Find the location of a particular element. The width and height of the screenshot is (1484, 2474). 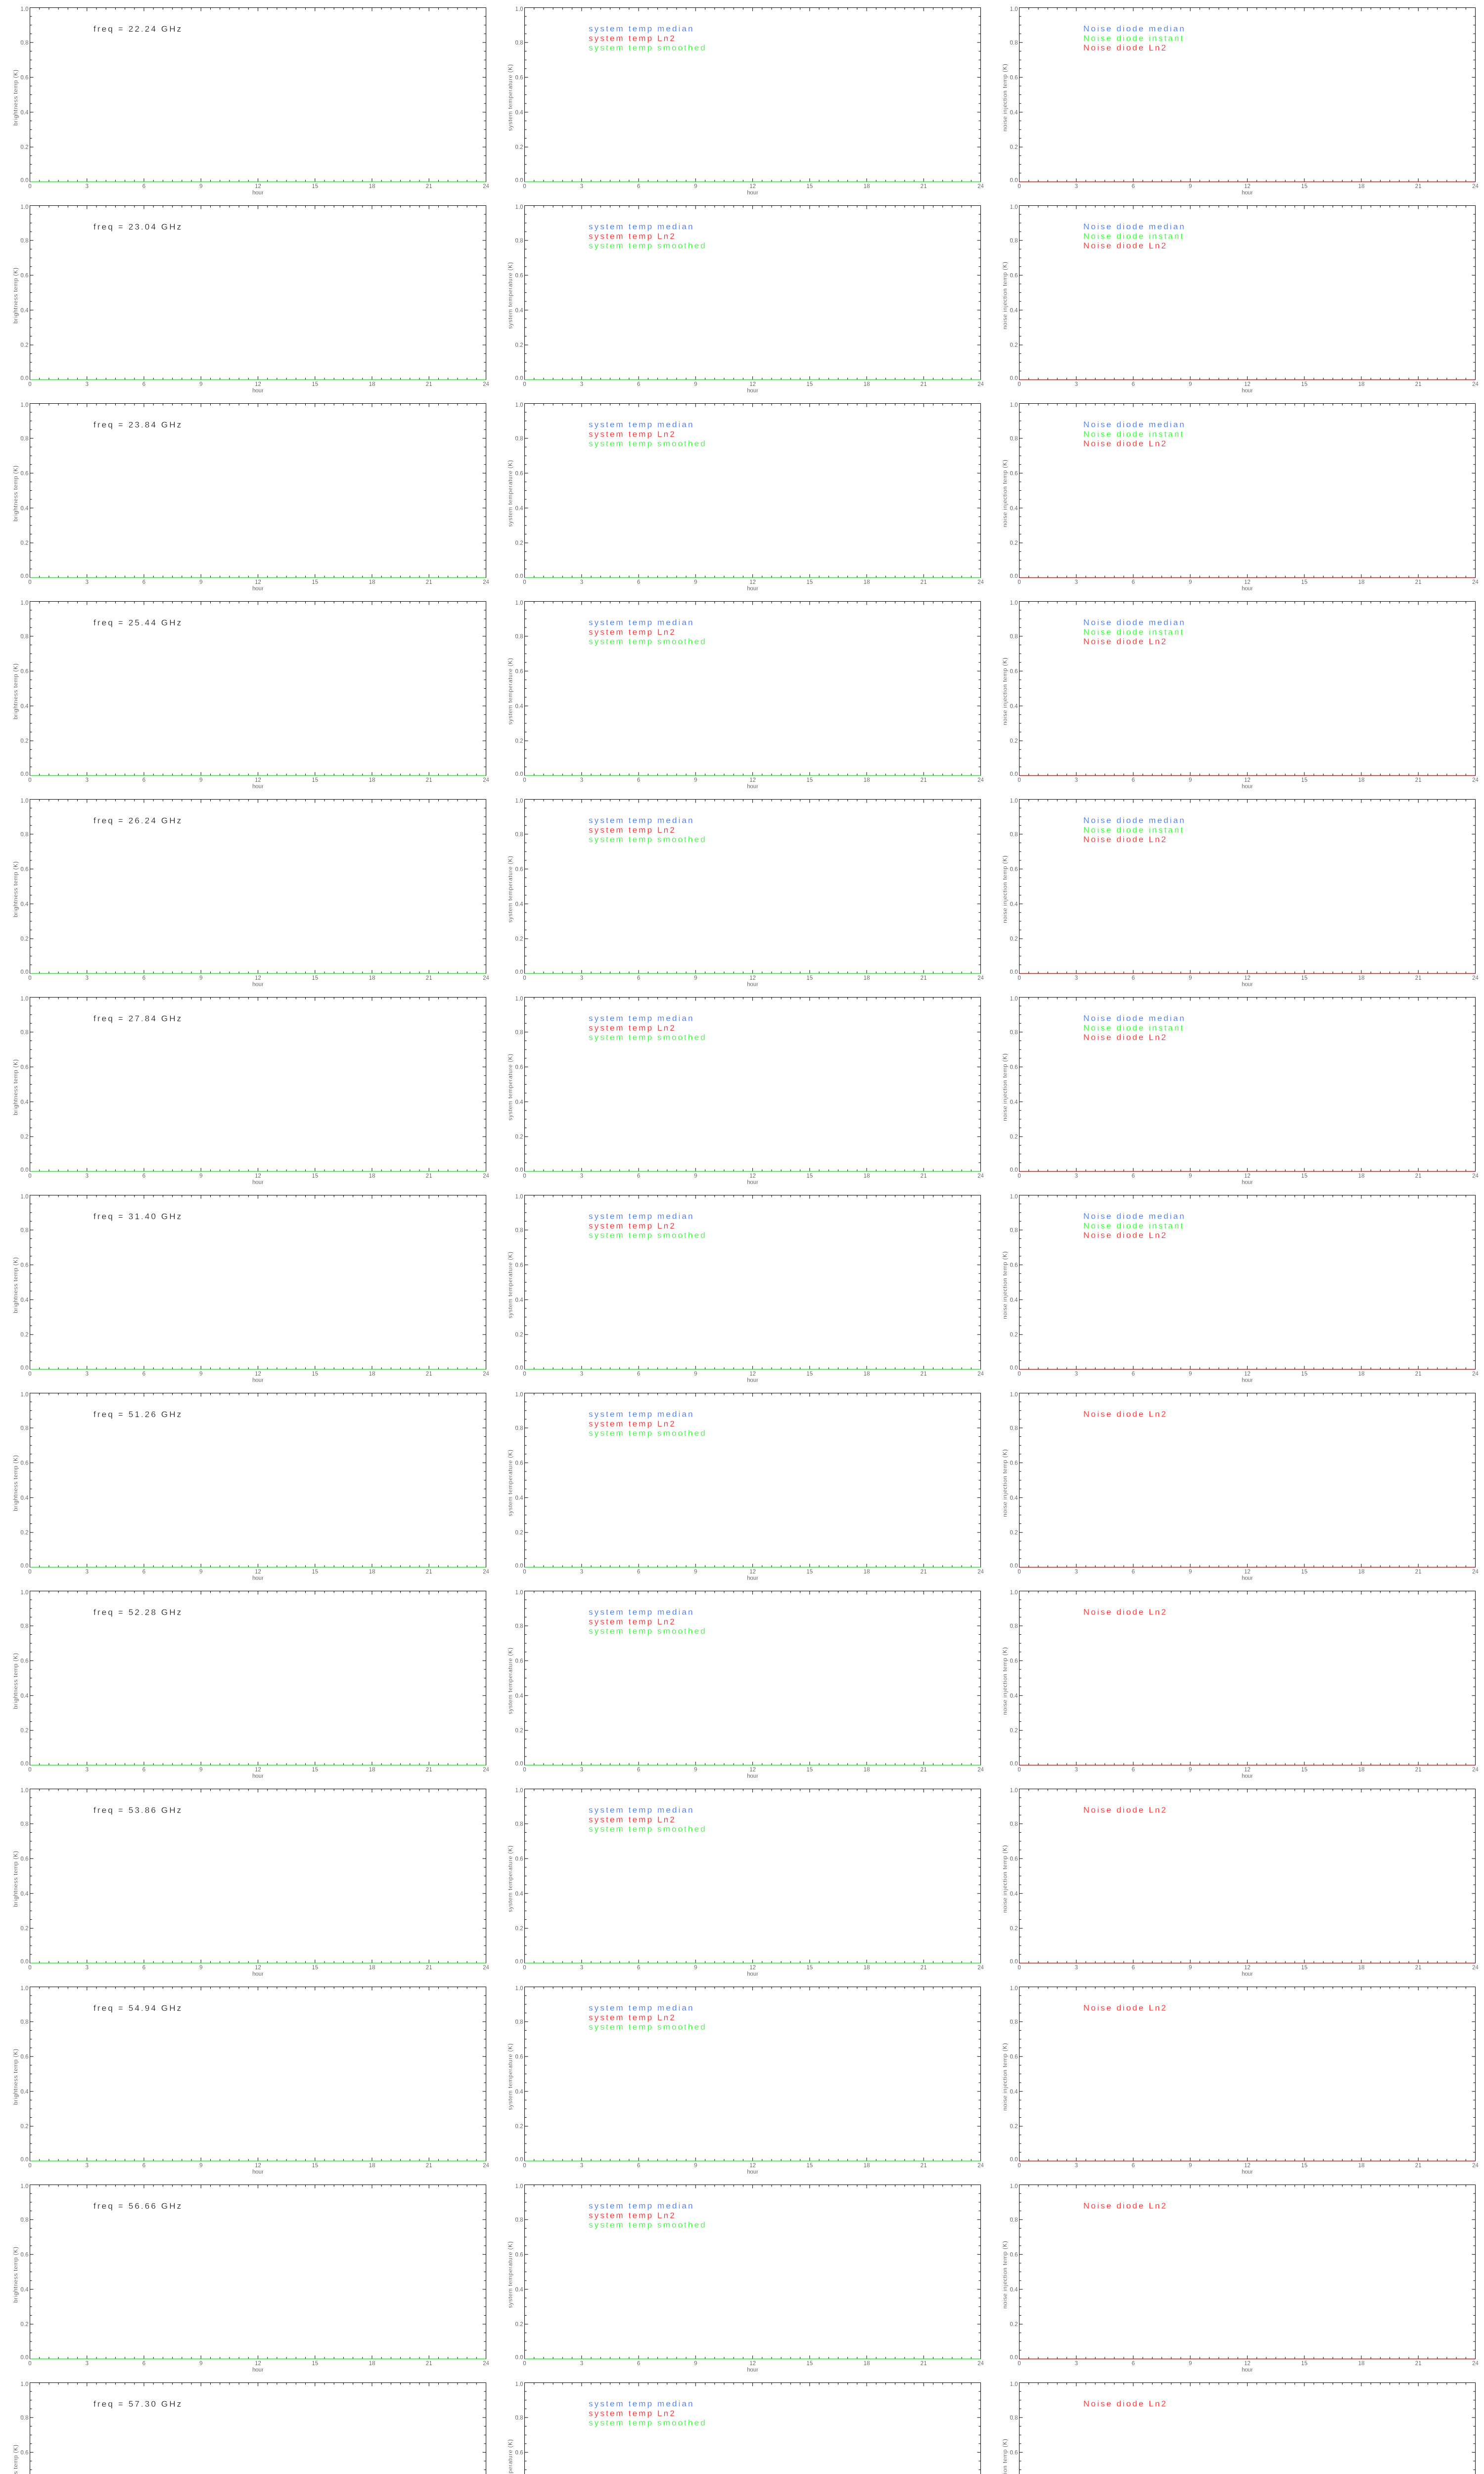

svg-text: freq = 54.94 GHz is located at coordinates (138, 2008).